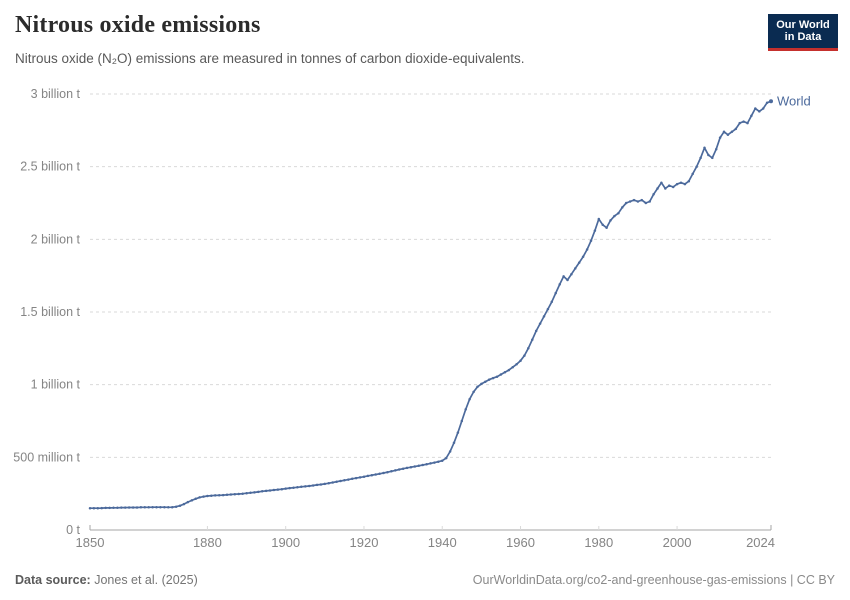  What do you see at coordinates (520, 542) in the screenshot?
I see `x-tick-label: 1960` at bounding box center [520, 542].